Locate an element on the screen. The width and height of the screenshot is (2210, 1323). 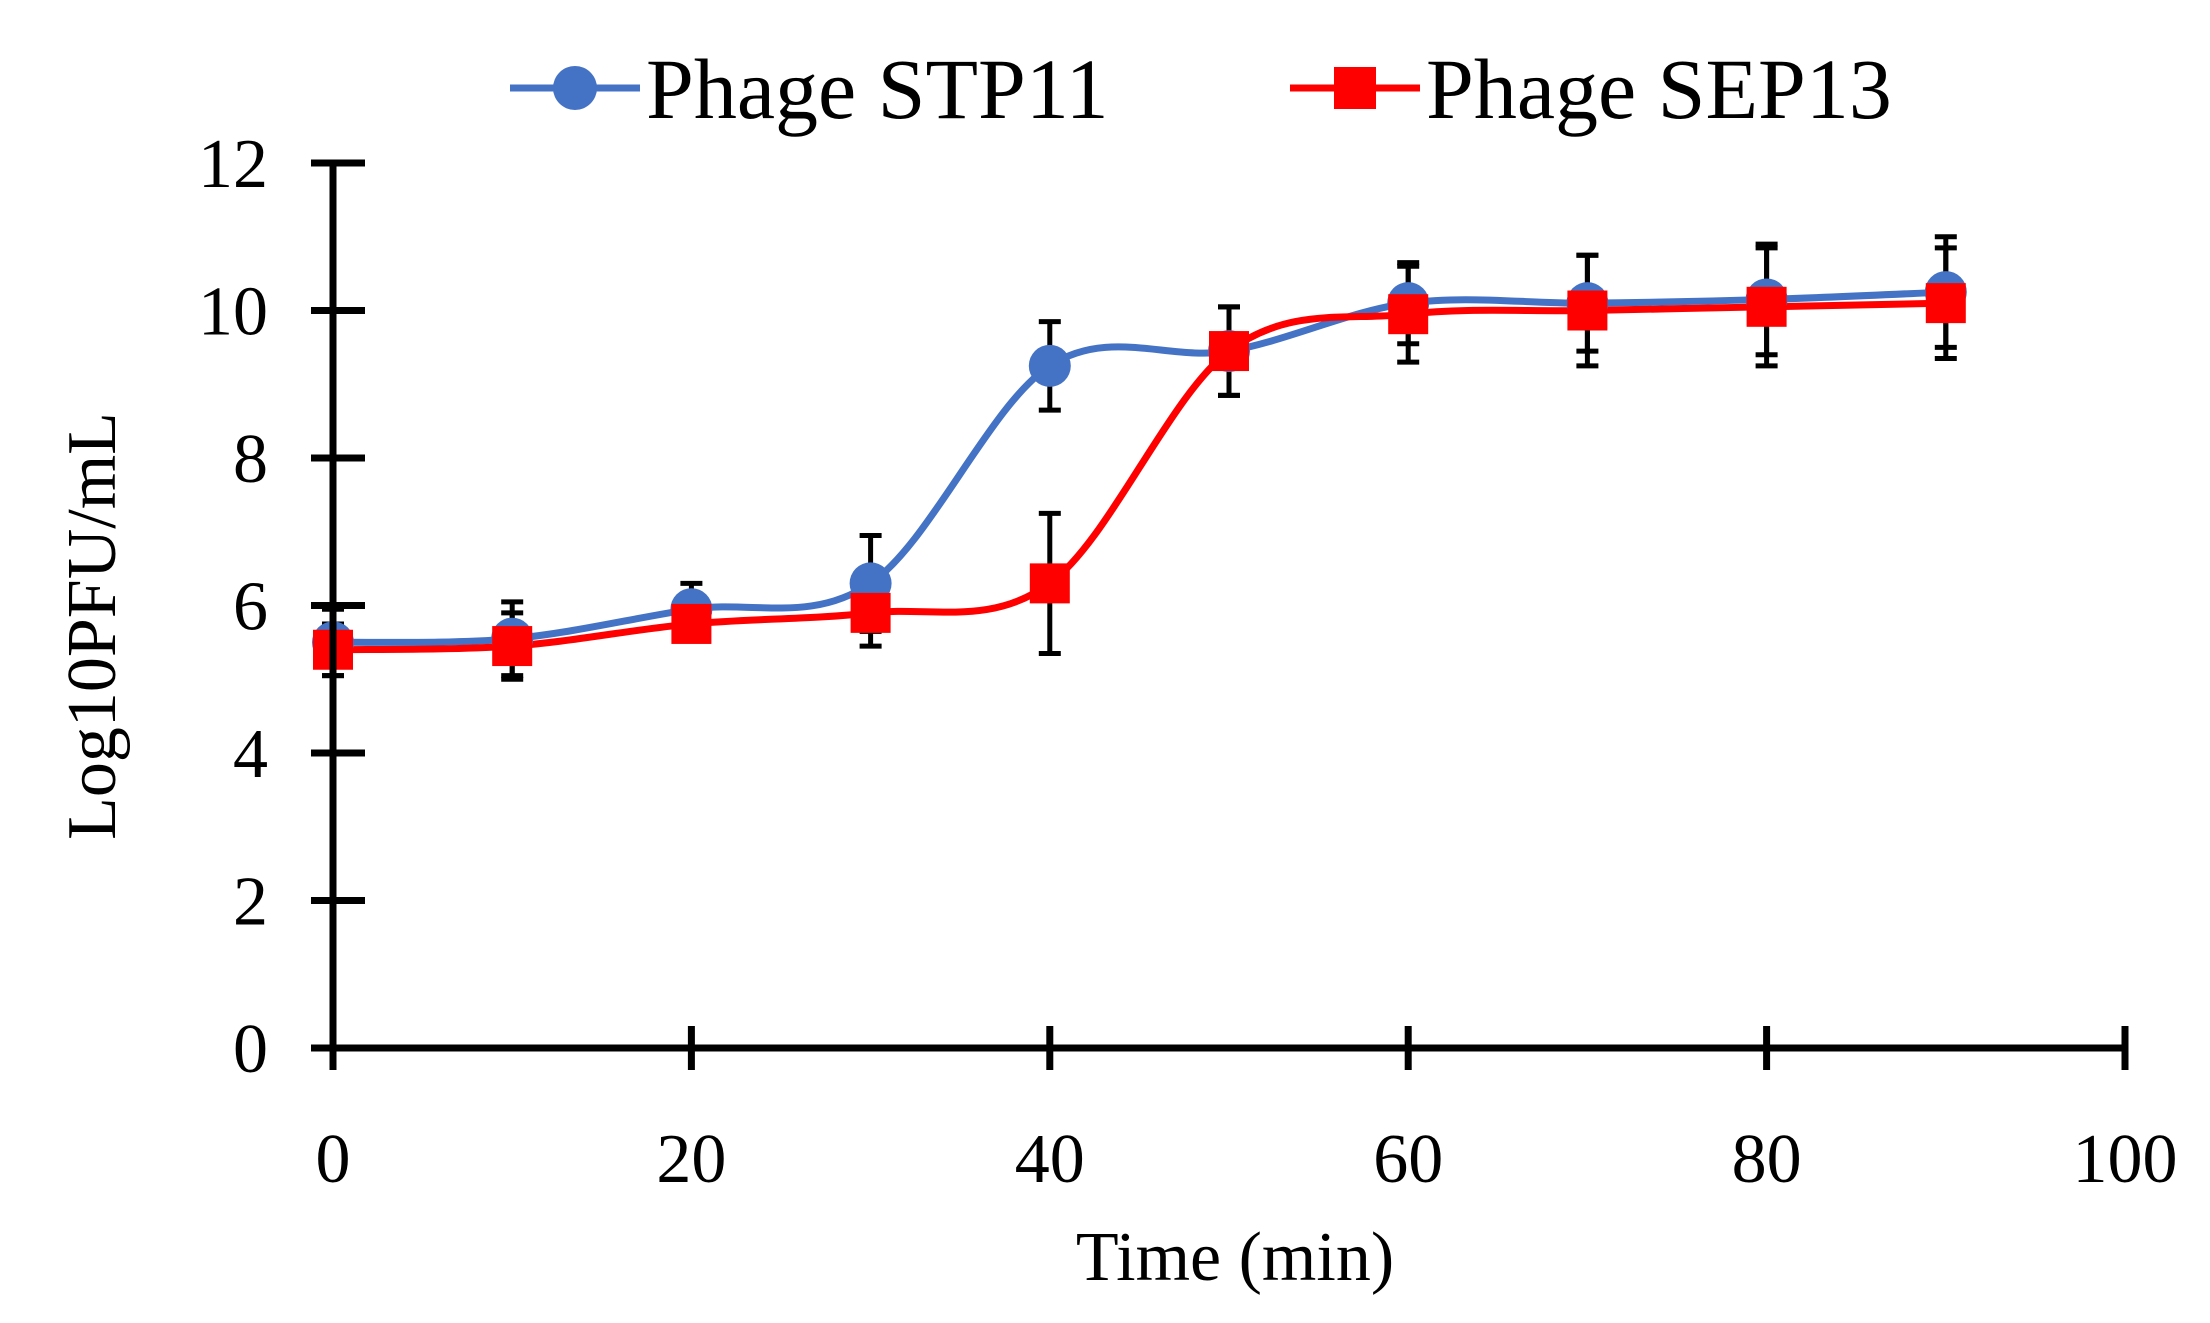
x-axis-title: Time (min) is located at coordinates (1235, 1257).